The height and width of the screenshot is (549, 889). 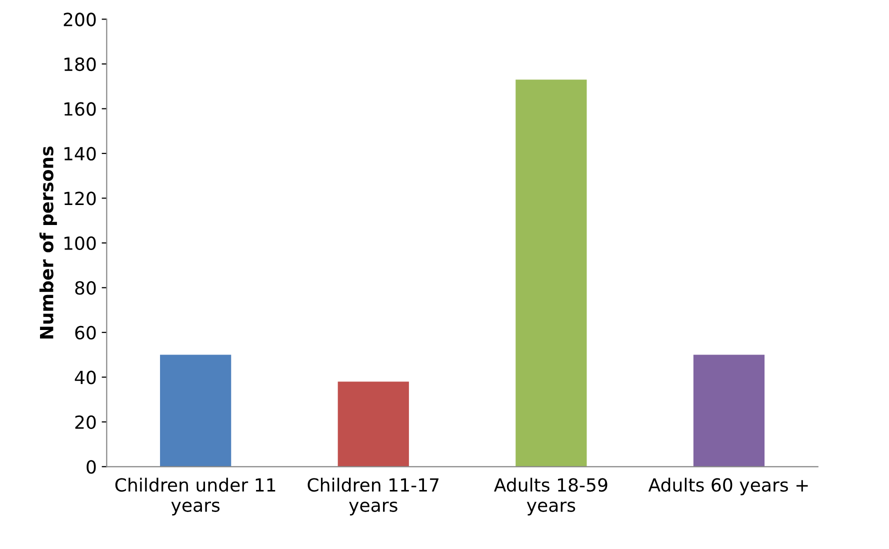 I want to click on y-tick-label: 0, so click(x=91, y=467).